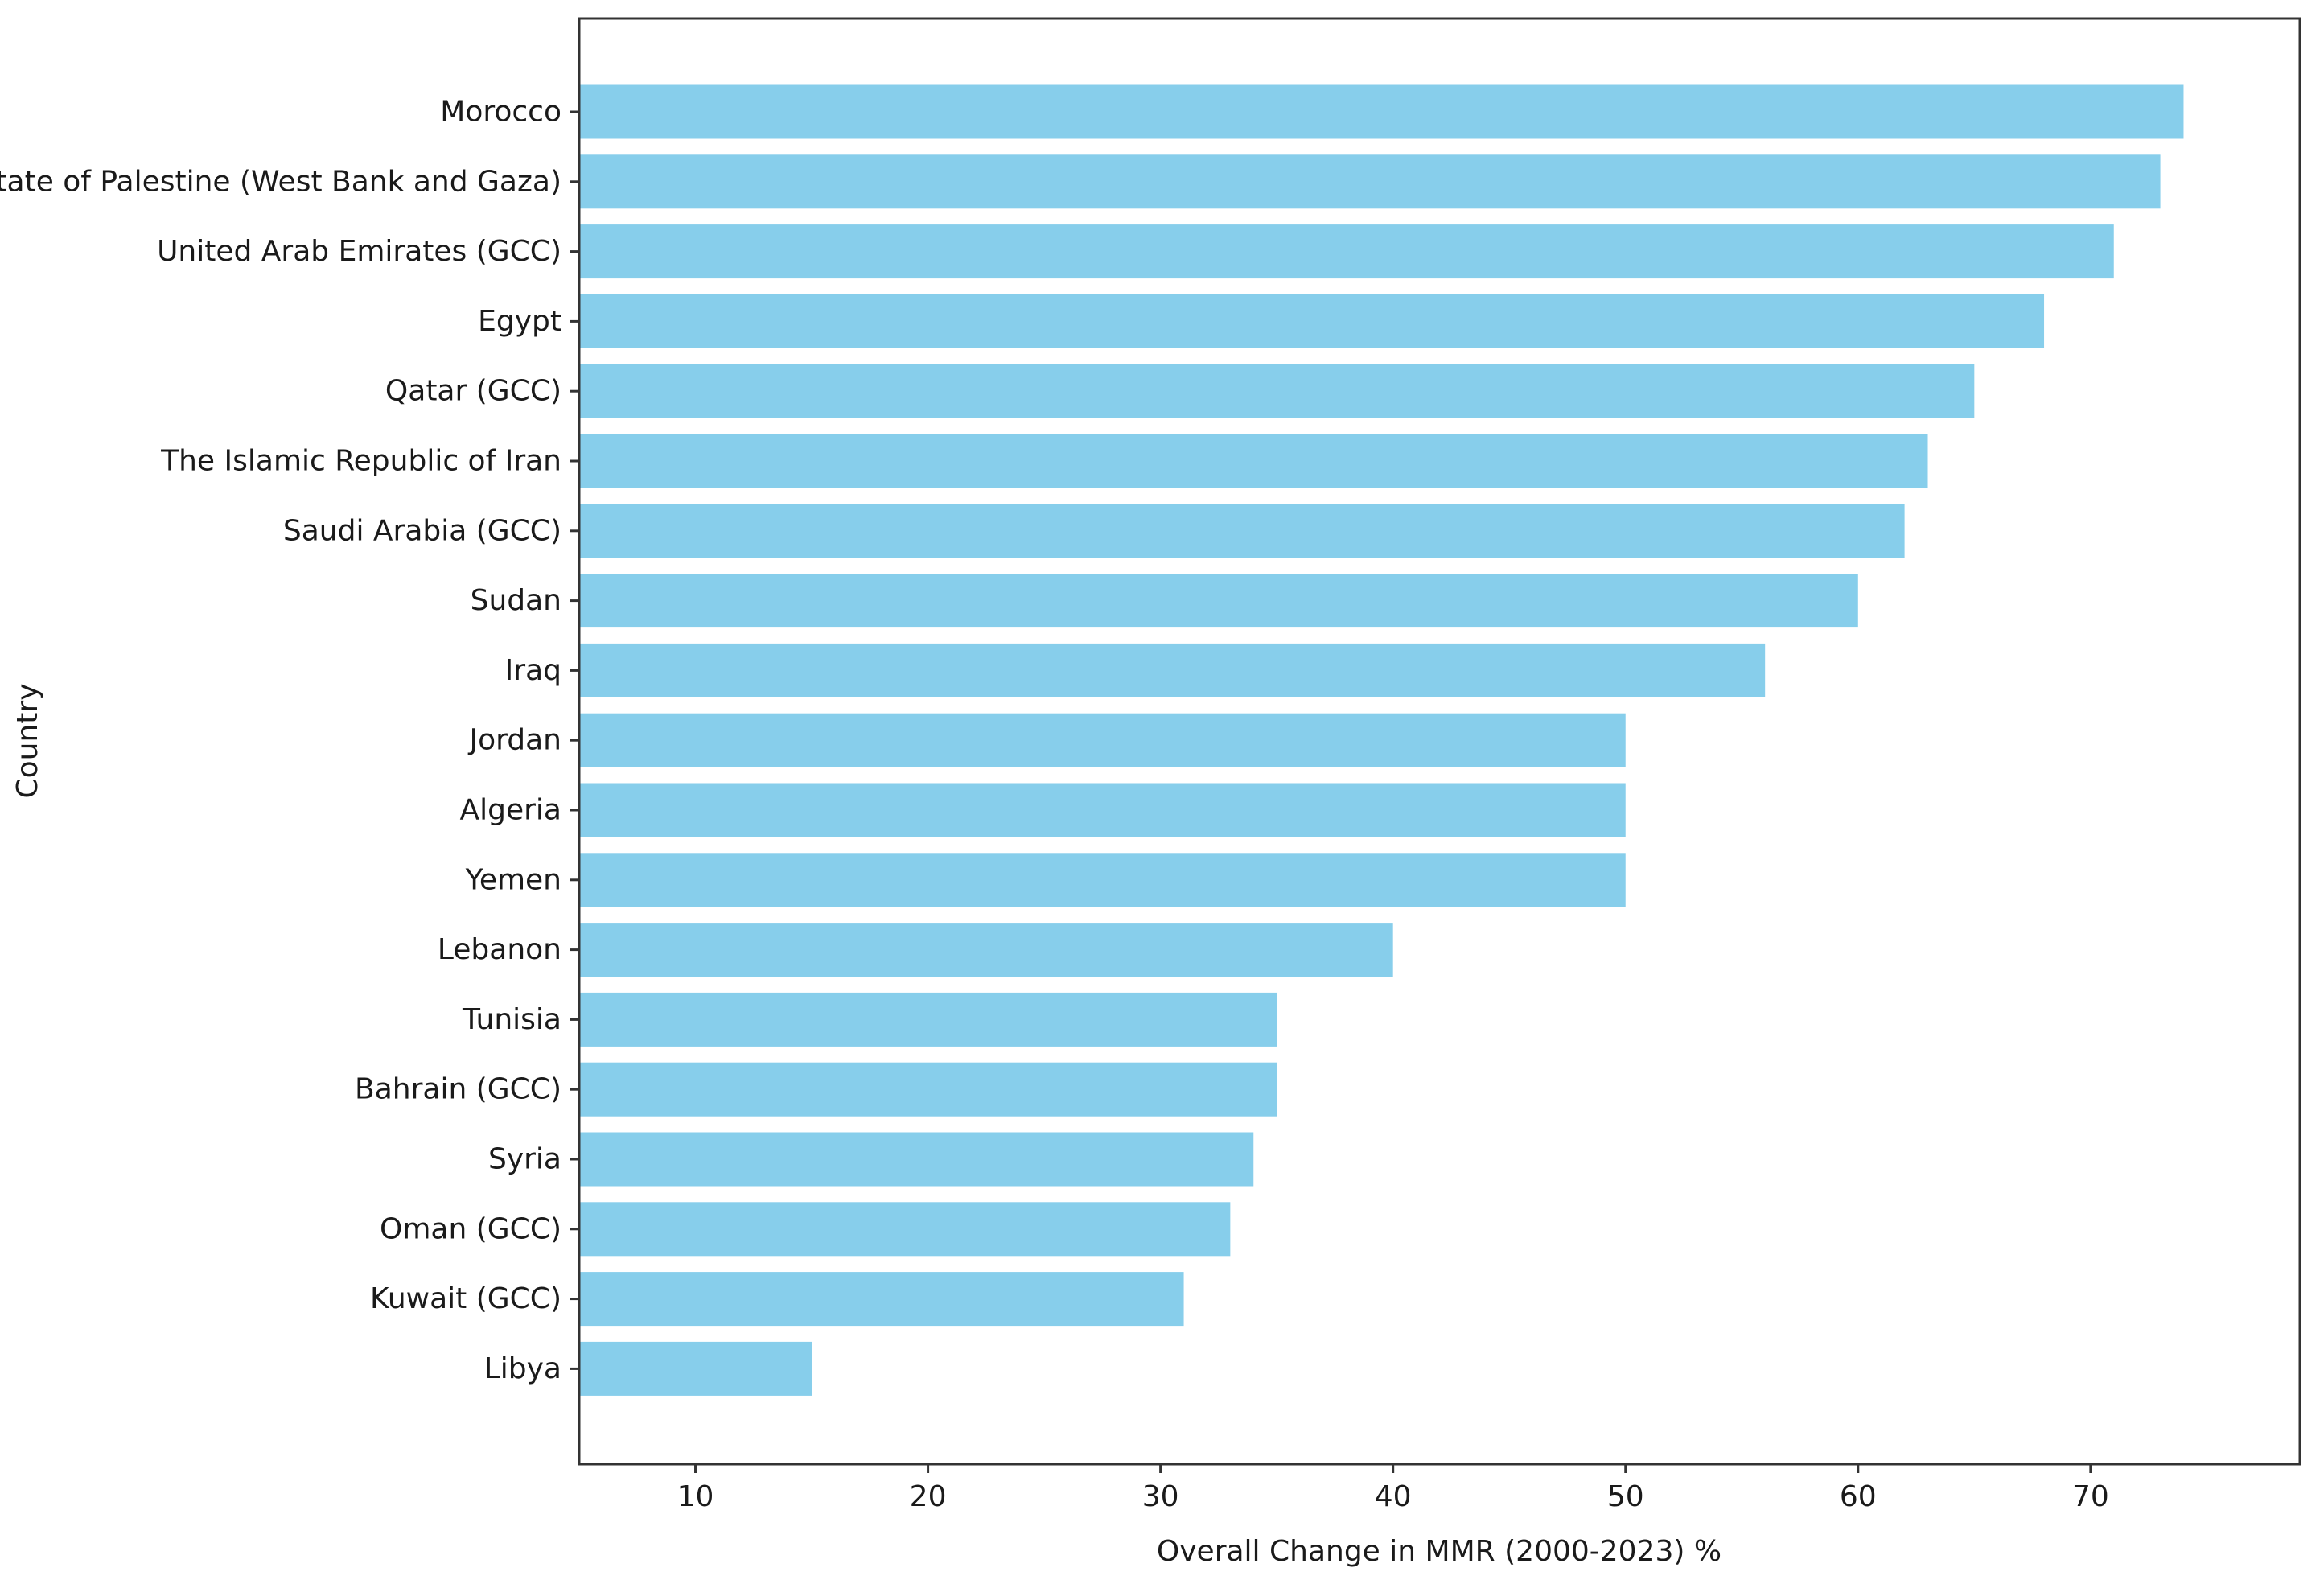  I want to click on bar-the-islamic-republic-of-iran, so click(1254, 461).